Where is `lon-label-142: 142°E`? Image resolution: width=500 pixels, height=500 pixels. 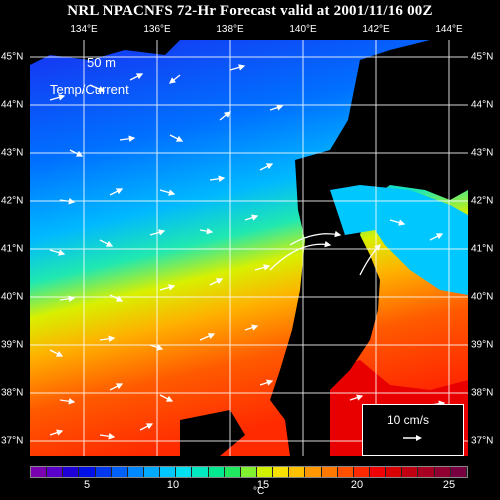 lon-label-142: 142°E is located at coordinates (376, 29).